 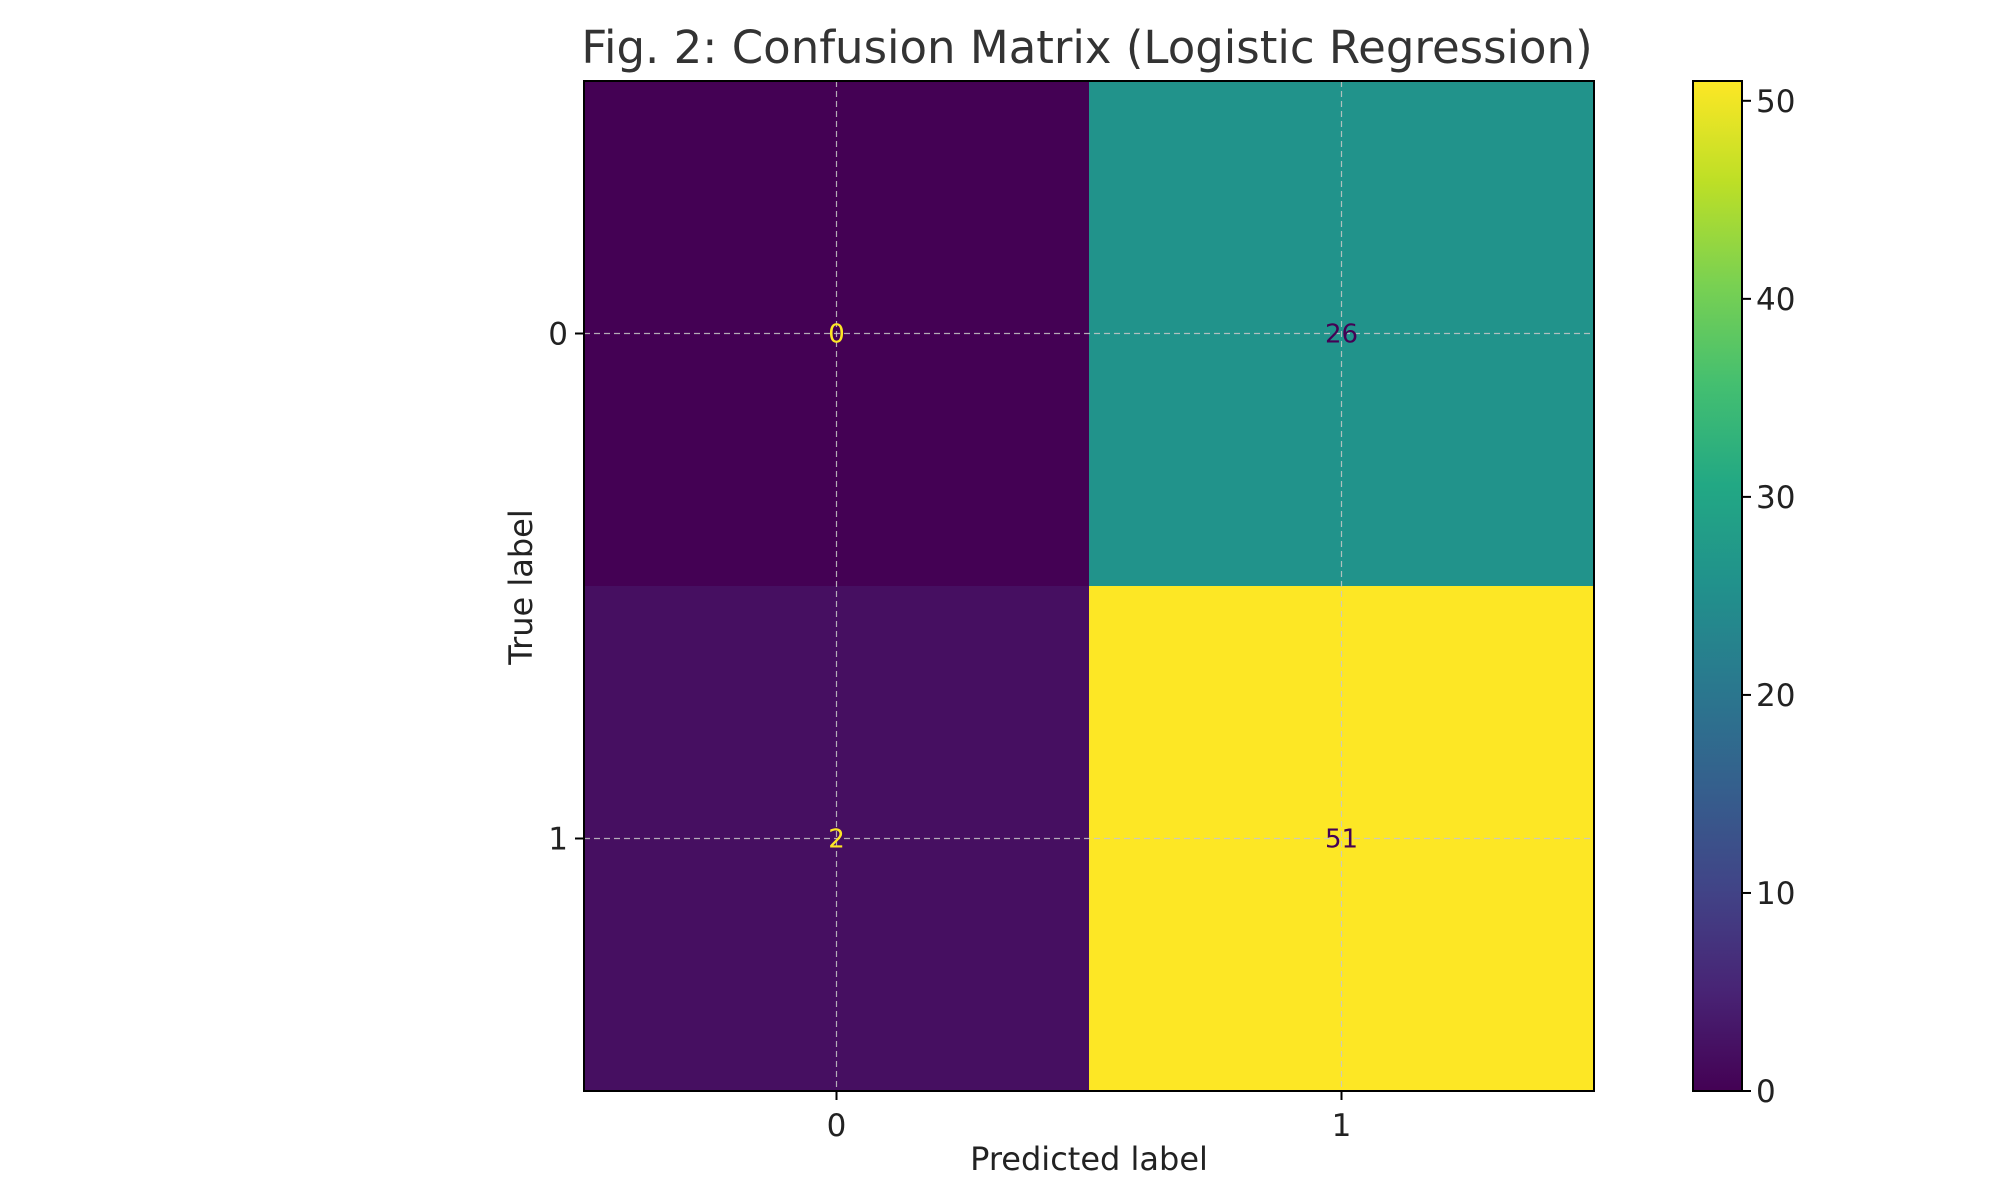 What do you see at coordinates (837, 1126) in the screenshot?
I see `x-tick-label-0: 0` at bounding box center [837, 1126].